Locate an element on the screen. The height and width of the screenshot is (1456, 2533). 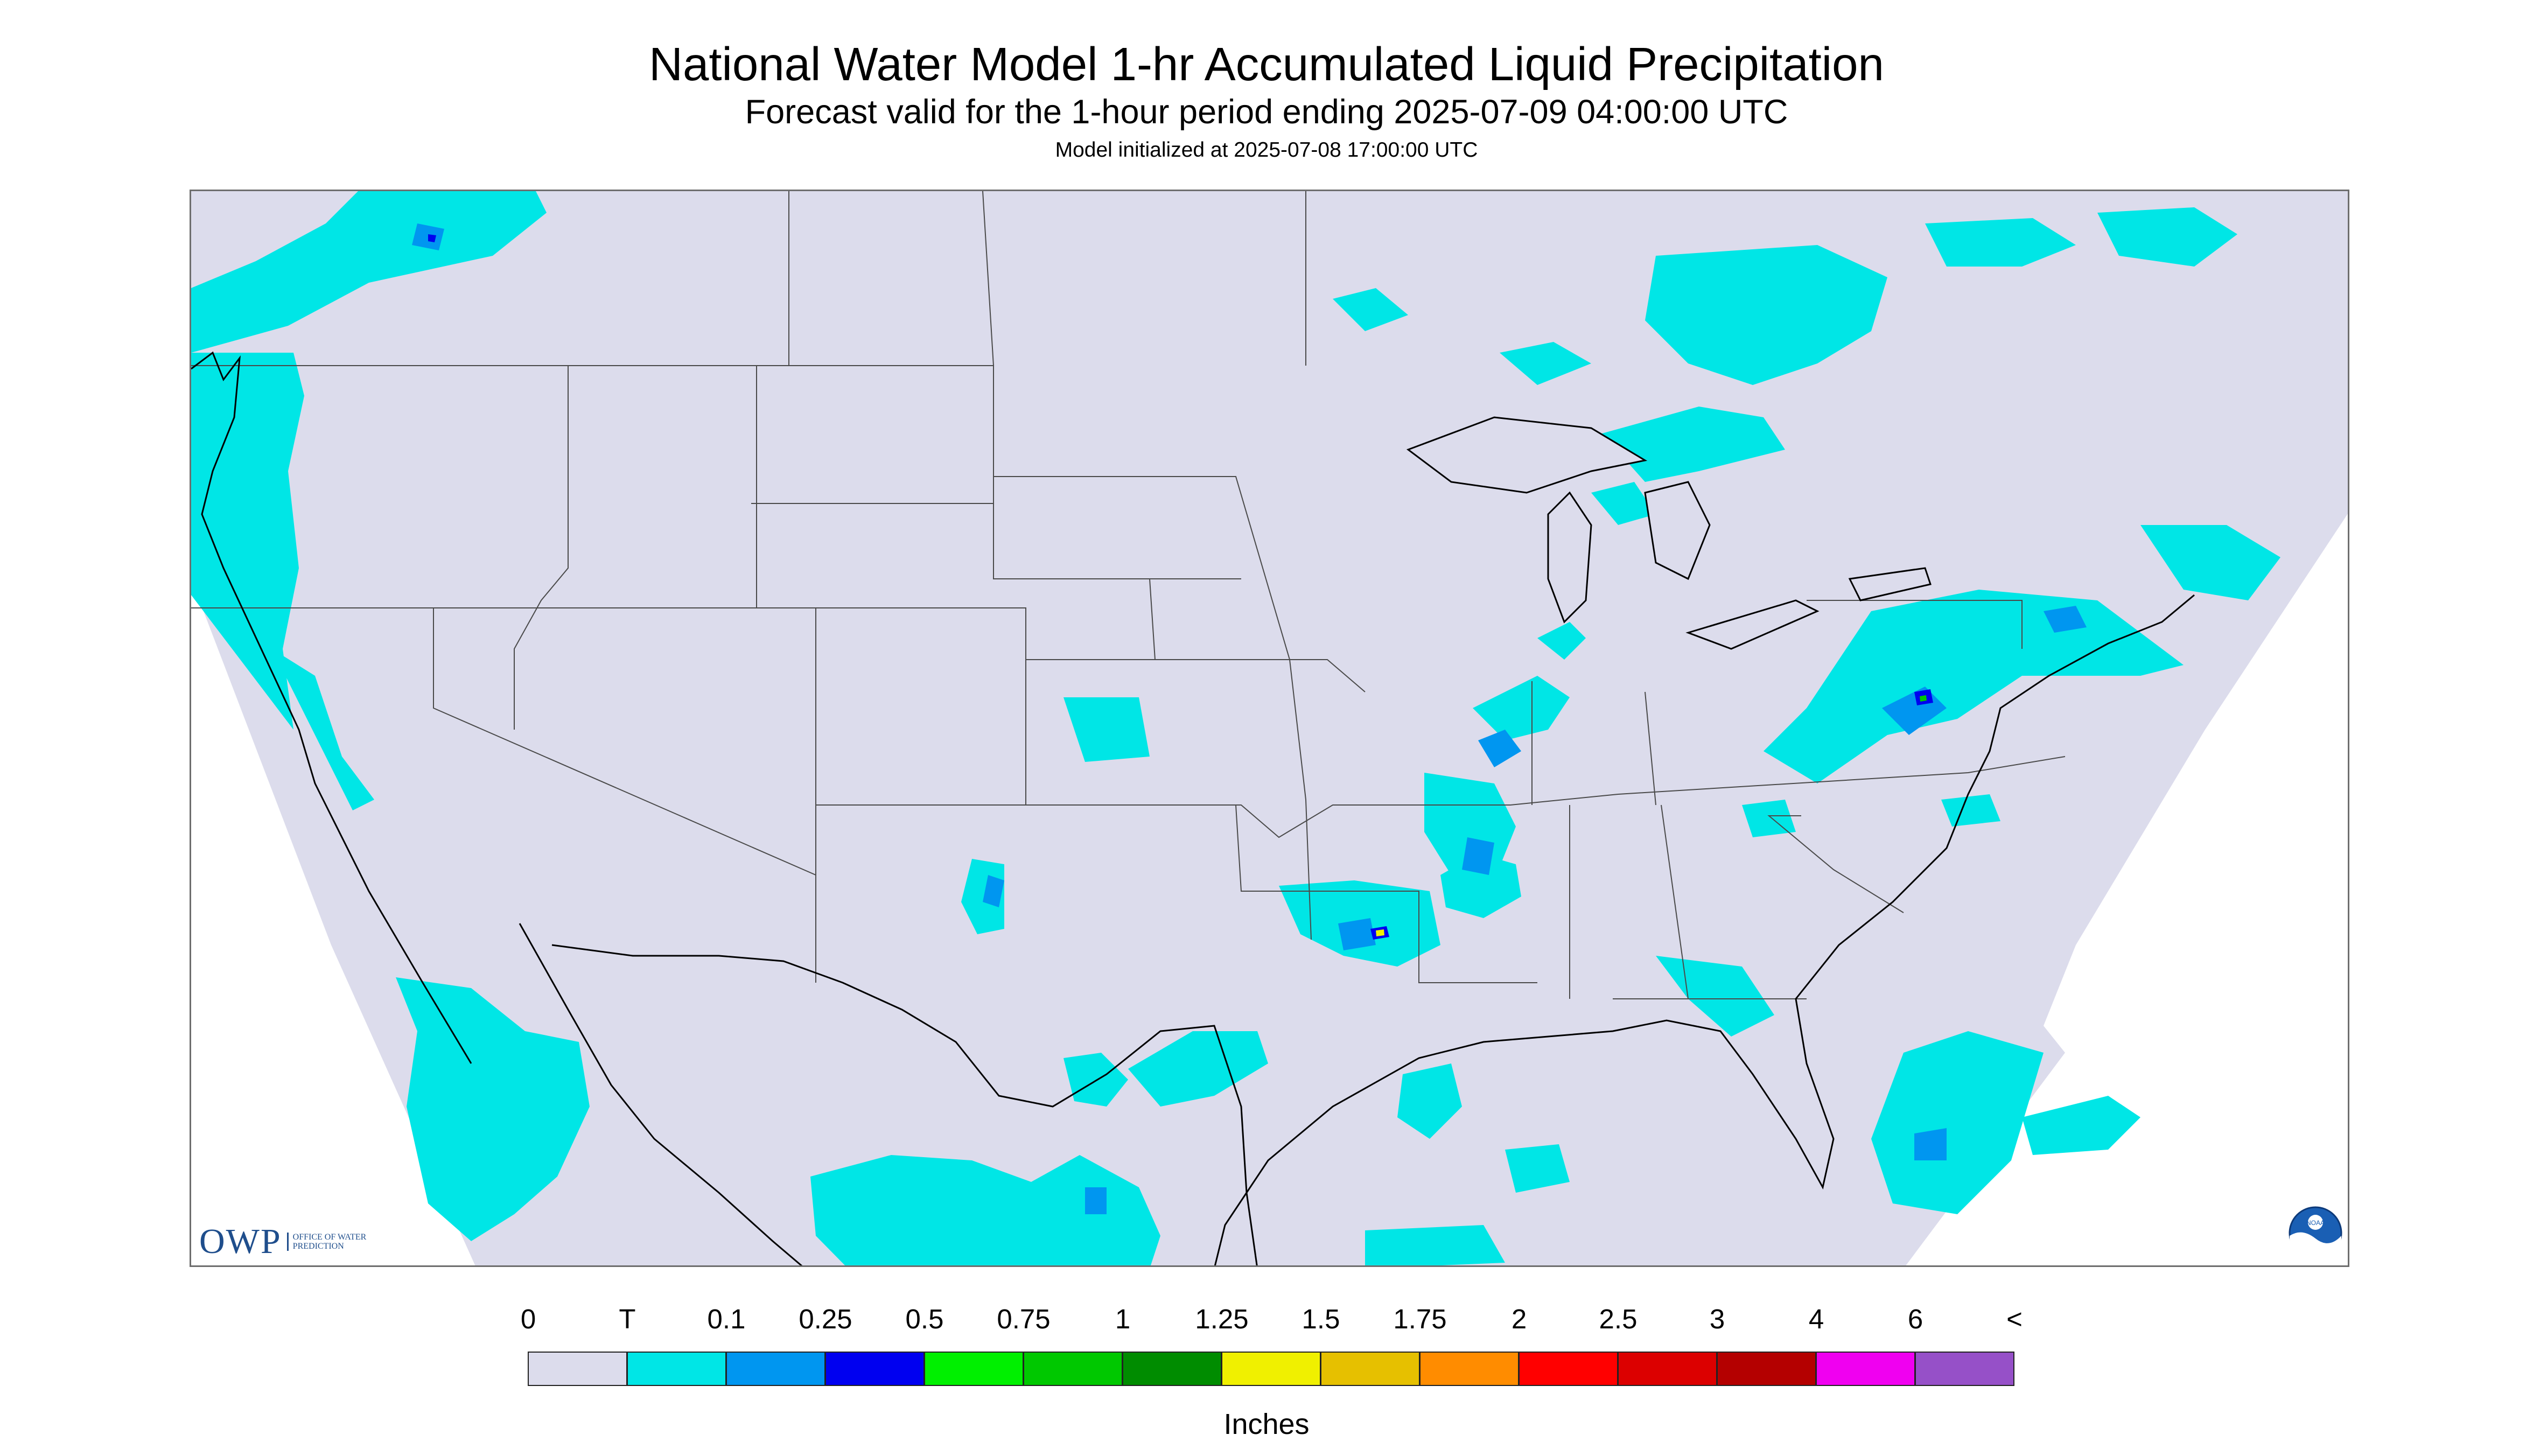
svg-text: NOAA is located at coordinates (2315, 1223).